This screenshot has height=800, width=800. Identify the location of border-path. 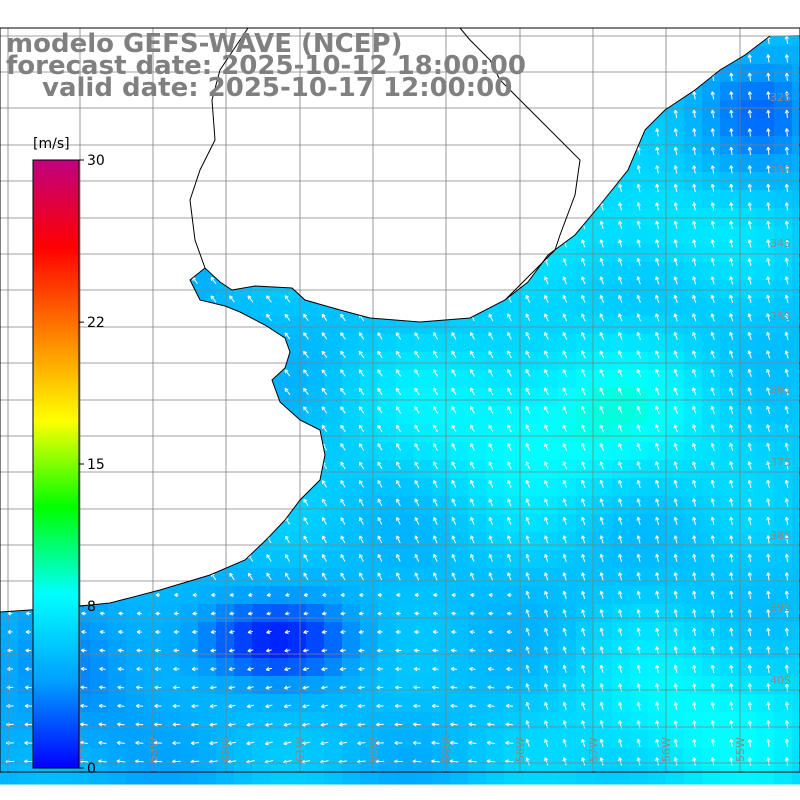
(520, 164).